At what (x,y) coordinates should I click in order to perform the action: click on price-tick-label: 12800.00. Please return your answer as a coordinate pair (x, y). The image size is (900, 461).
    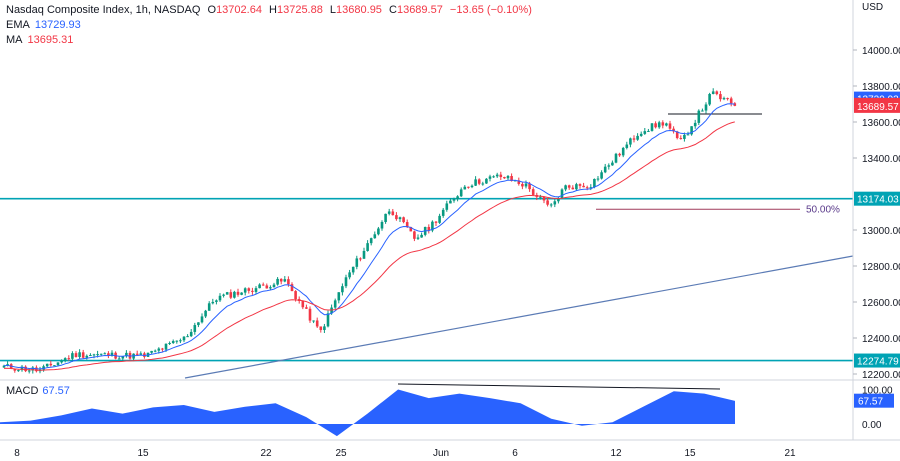
    Looking at the image, I should click on (881, 267).